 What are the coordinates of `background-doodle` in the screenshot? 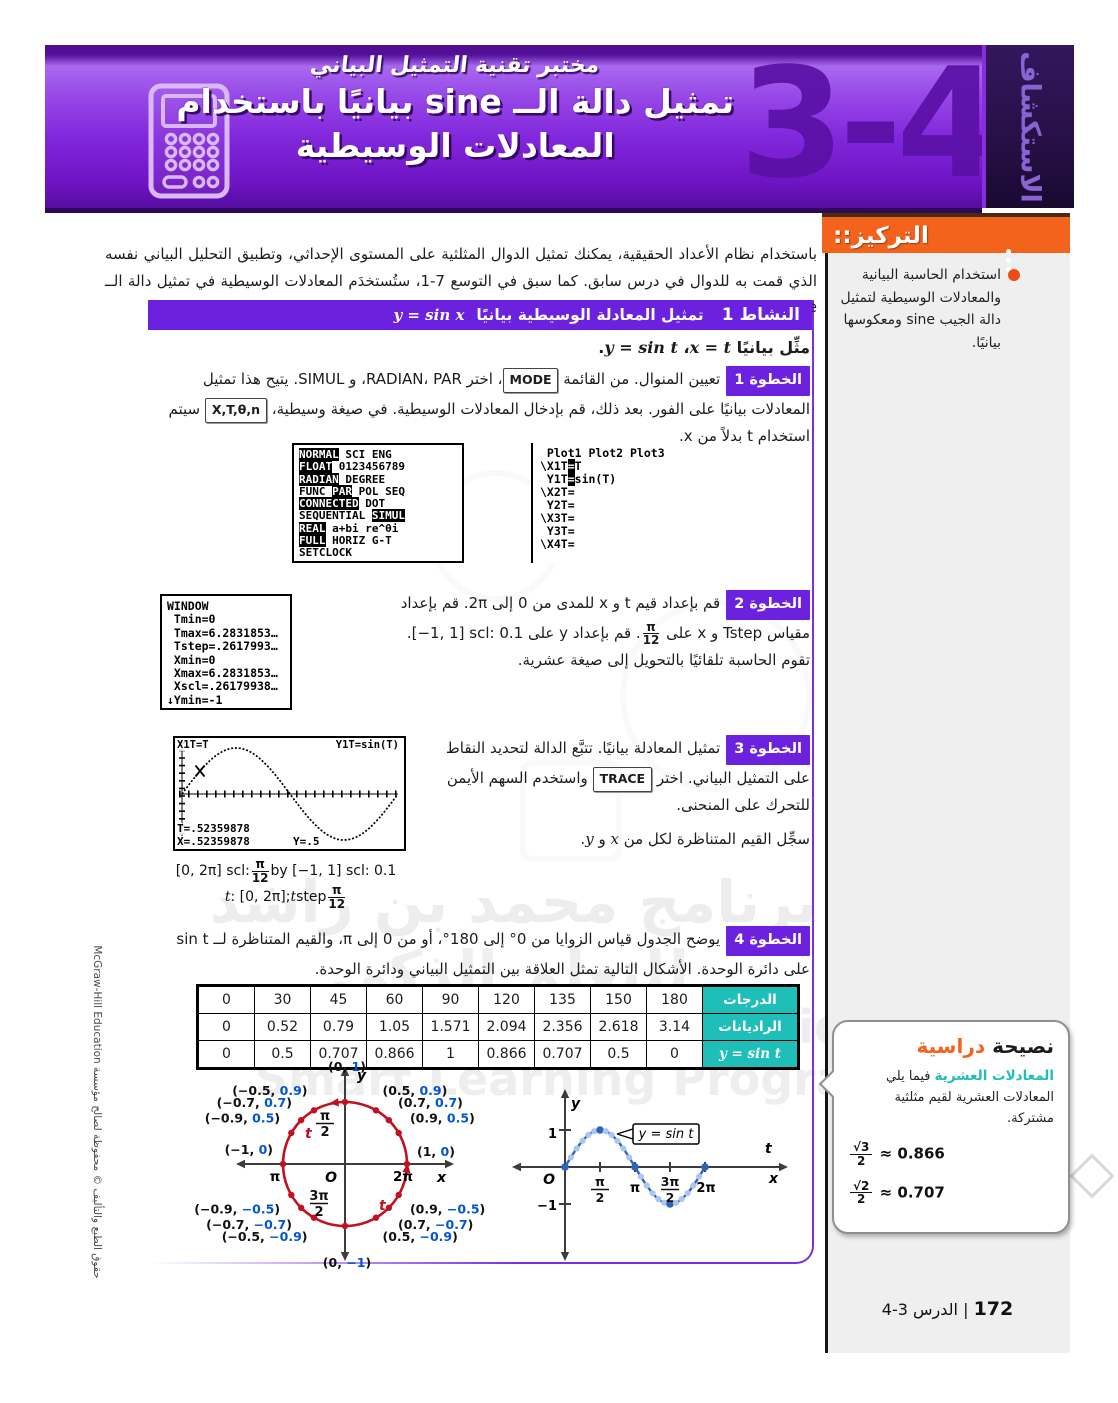 It's located at (571, 811).